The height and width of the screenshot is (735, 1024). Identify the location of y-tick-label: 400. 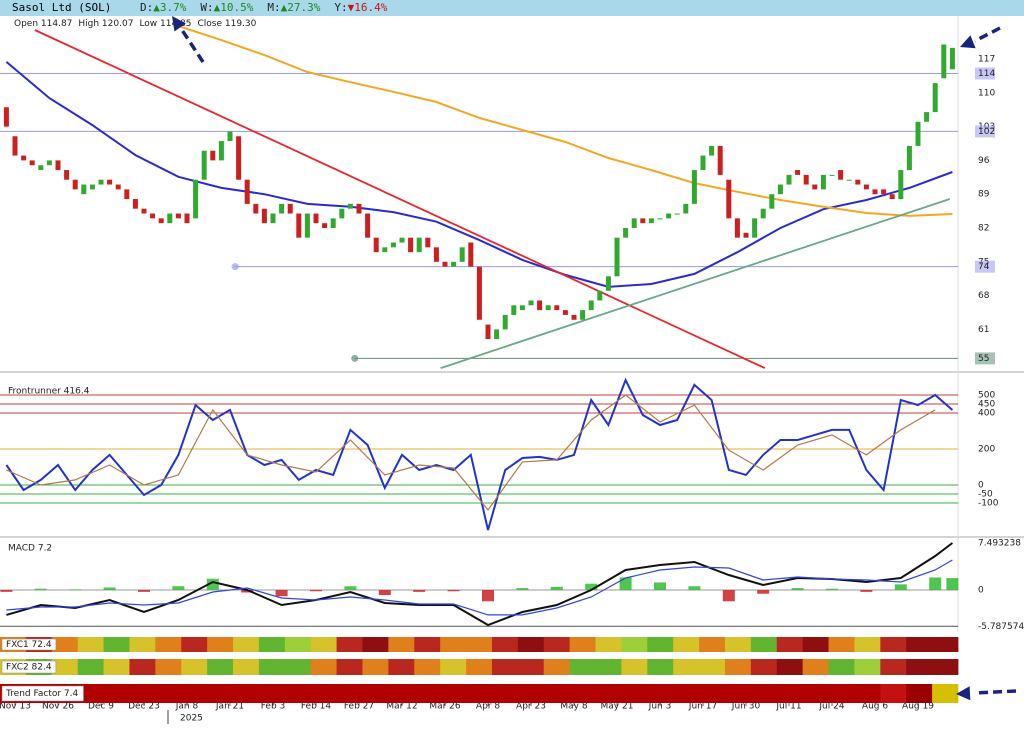
(986, 413).